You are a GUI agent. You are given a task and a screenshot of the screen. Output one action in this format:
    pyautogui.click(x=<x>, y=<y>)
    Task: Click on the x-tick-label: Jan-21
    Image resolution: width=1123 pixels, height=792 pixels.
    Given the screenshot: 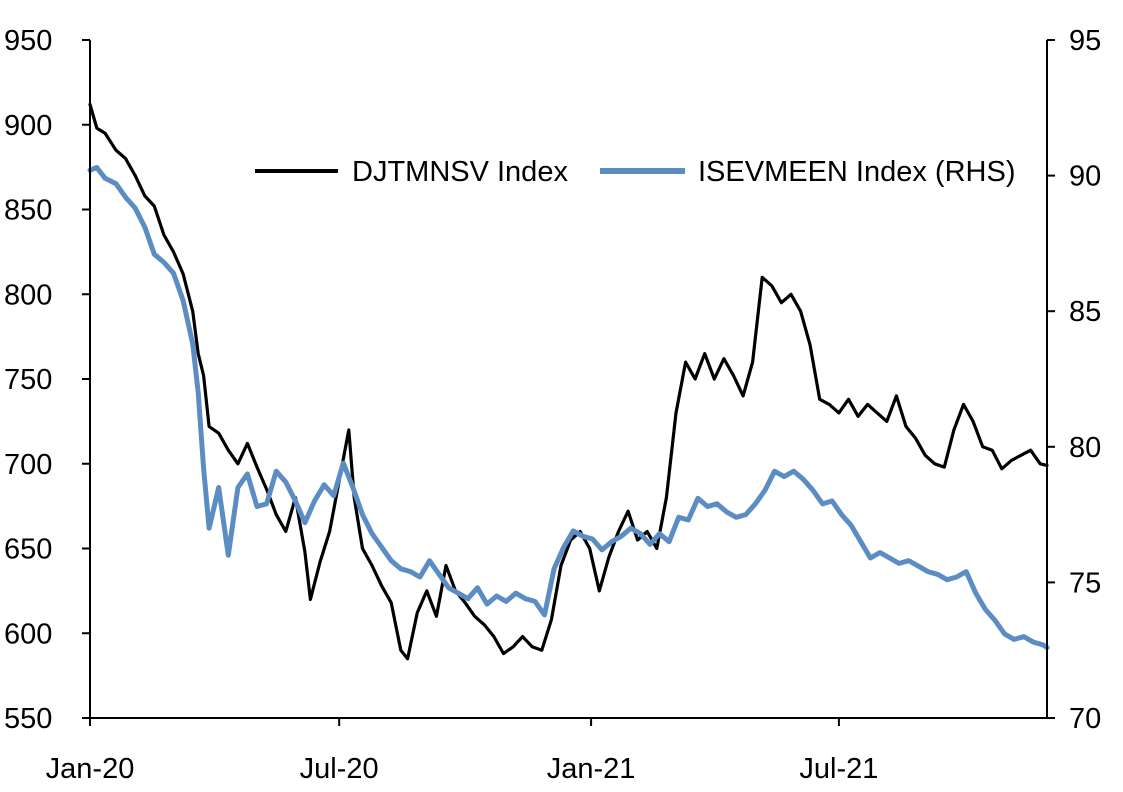 What is the action you would take?
    pyautogui.click(x=591, y=769)
    